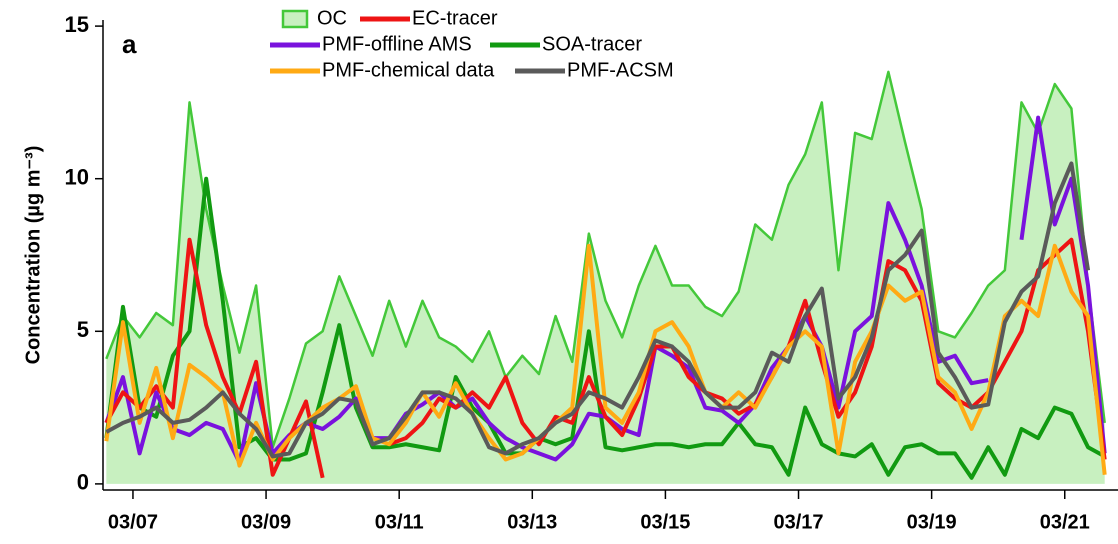  Describe the element at coordinates (83, 329) in the screenshot. I see `y-tick-label: 5` at that location.